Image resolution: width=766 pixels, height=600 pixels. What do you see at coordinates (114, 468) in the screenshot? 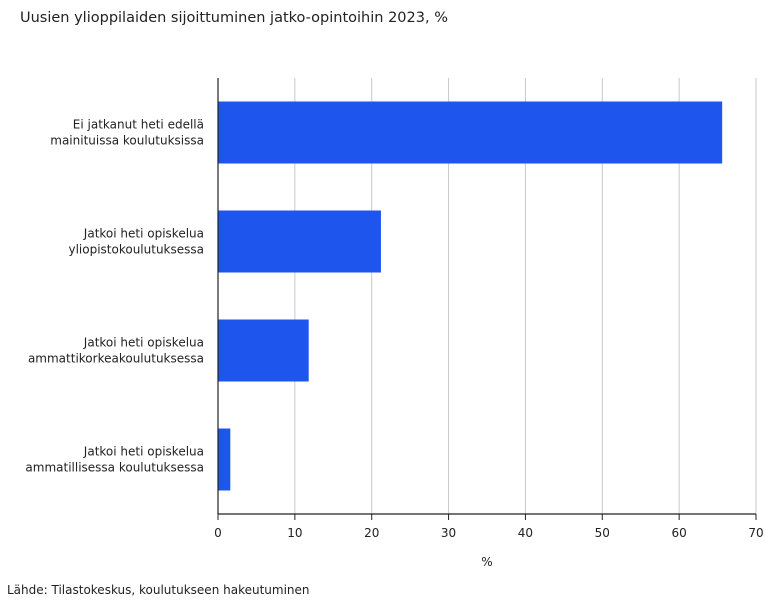
I see `category-label: ammatillisessa koulutuksessa` at bounding box center [114, 468].